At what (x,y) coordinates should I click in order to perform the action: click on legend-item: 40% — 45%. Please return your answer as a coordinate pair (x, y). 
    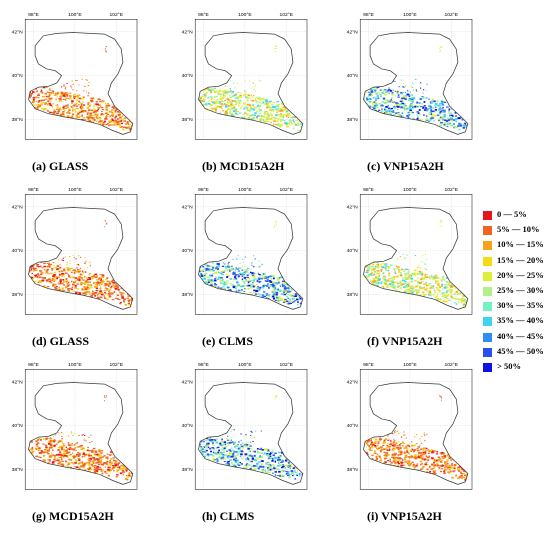
    Looking at the image, I should click on (514, 337).